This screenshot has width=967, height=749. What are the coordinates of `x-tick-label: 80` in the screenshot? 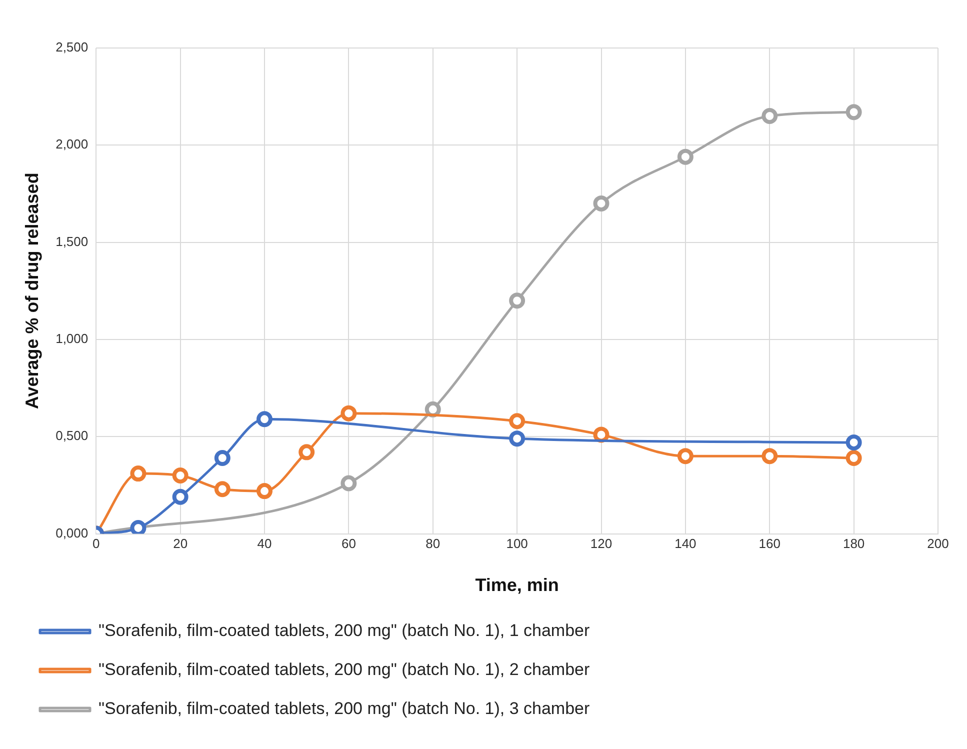 It's located at (433, 544).